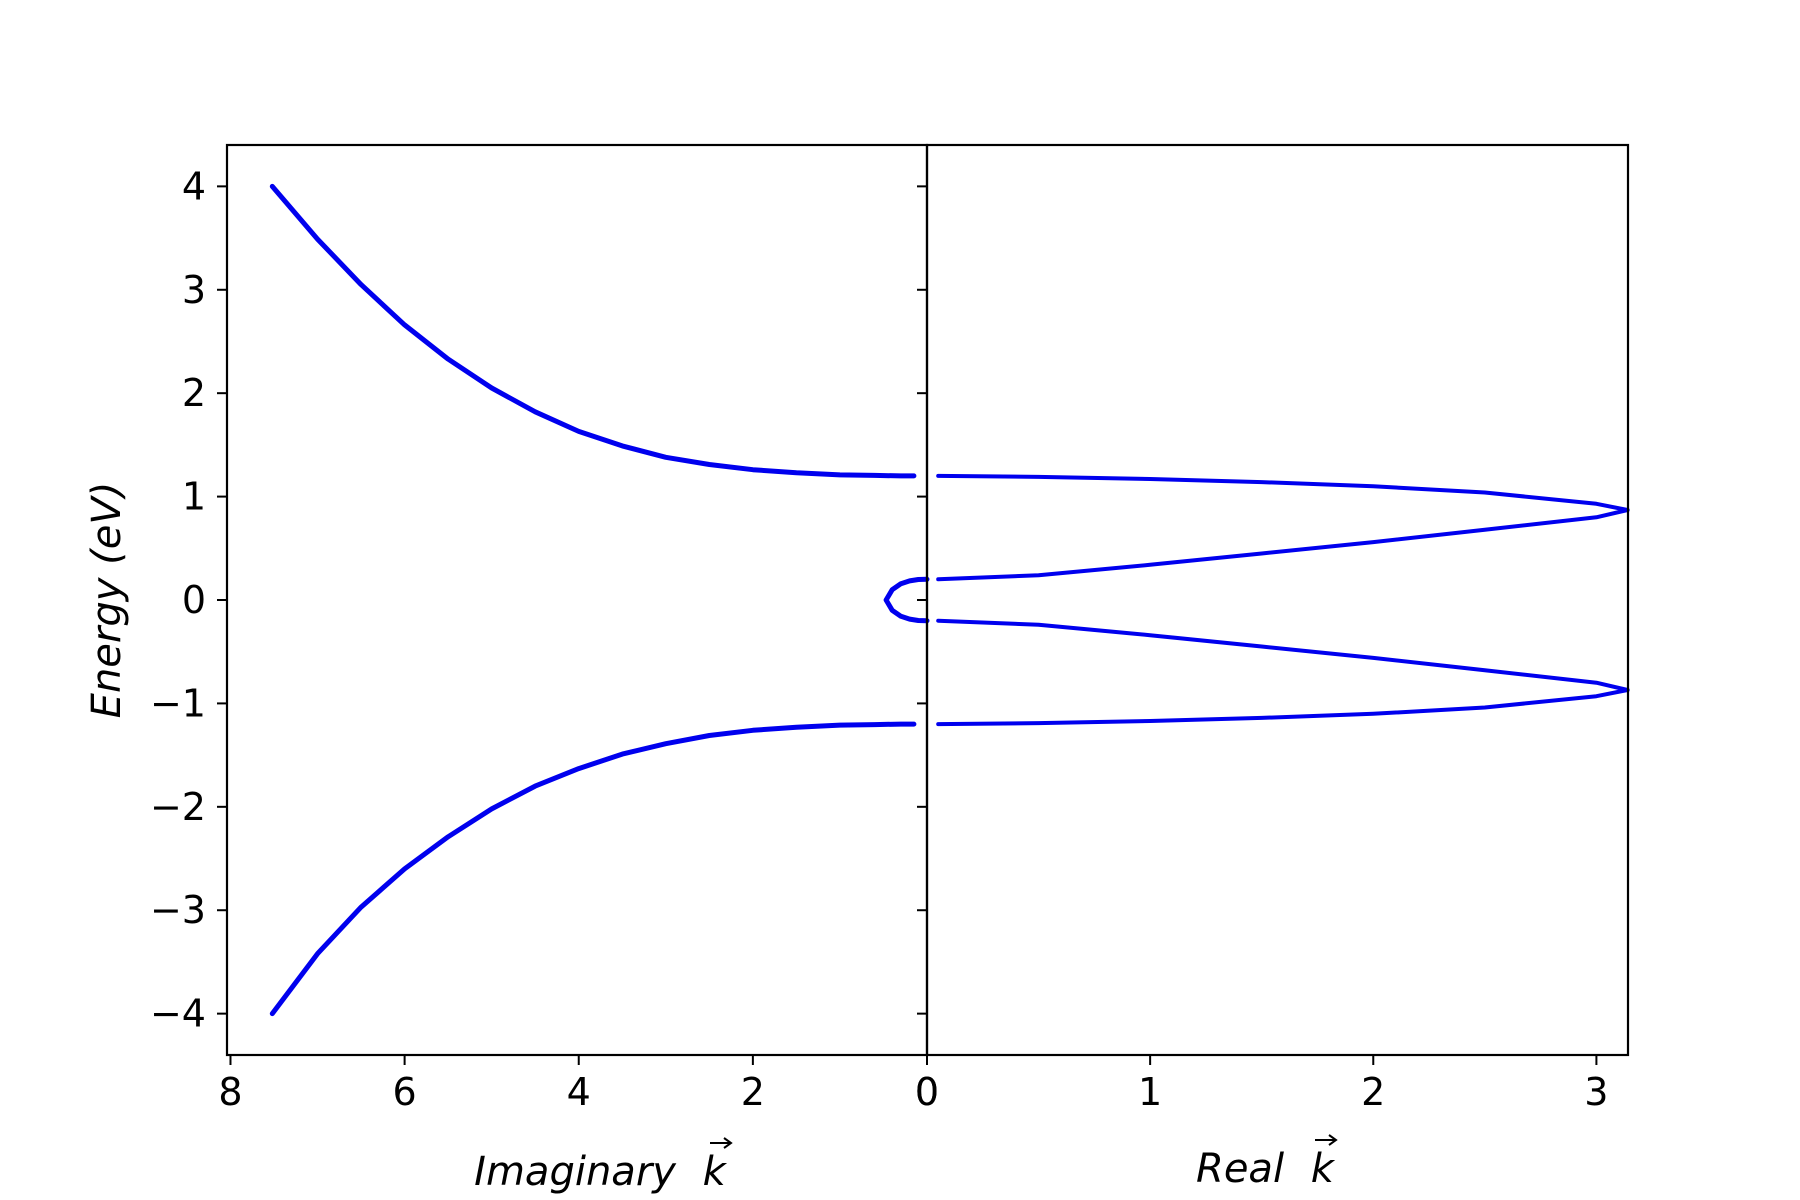 This screenshot has height=1200, width=1800. I want to click on imaginary-x-tick-label: 4, so click(579, 1092).